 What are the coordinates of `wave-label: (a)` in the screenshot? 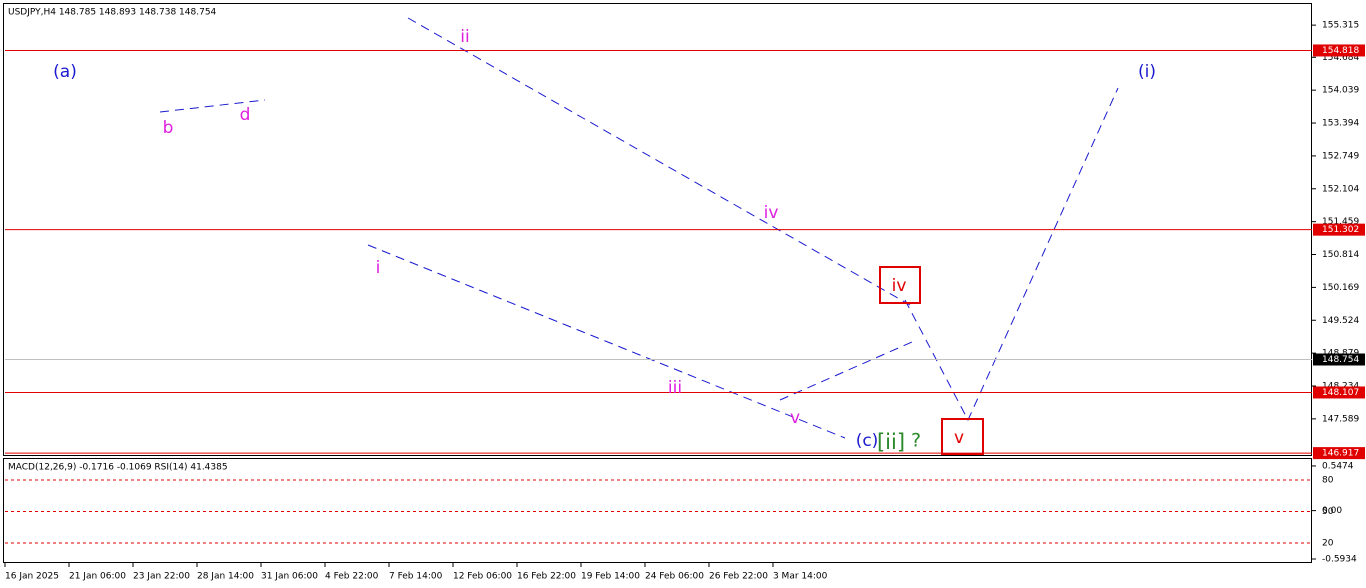 It's located at (65, 72).